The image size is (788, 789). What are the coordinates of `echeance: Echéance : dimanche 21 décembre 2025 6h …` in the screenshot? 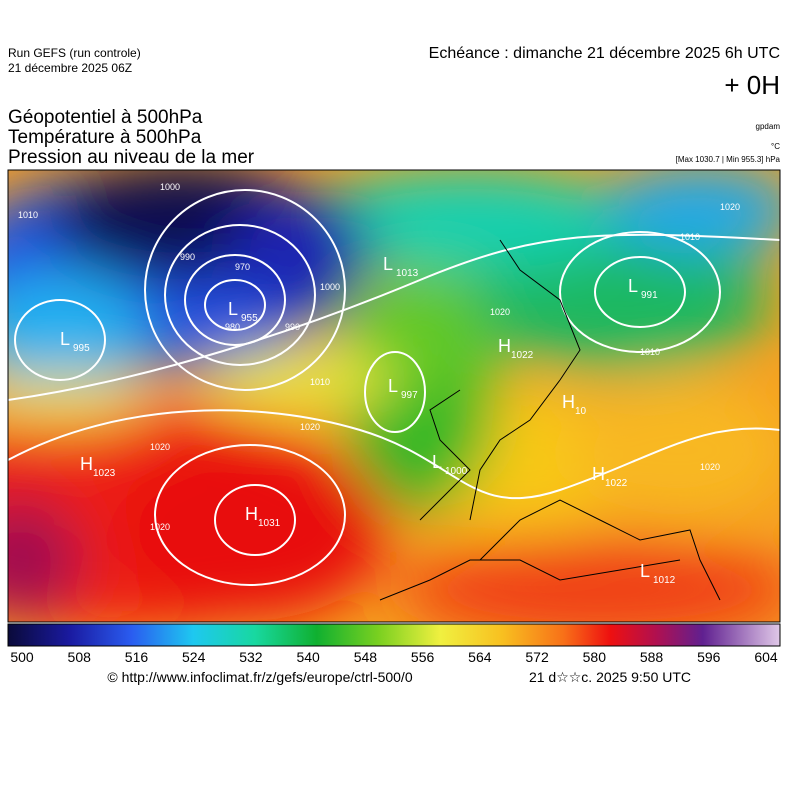 It's located at (604, 53).